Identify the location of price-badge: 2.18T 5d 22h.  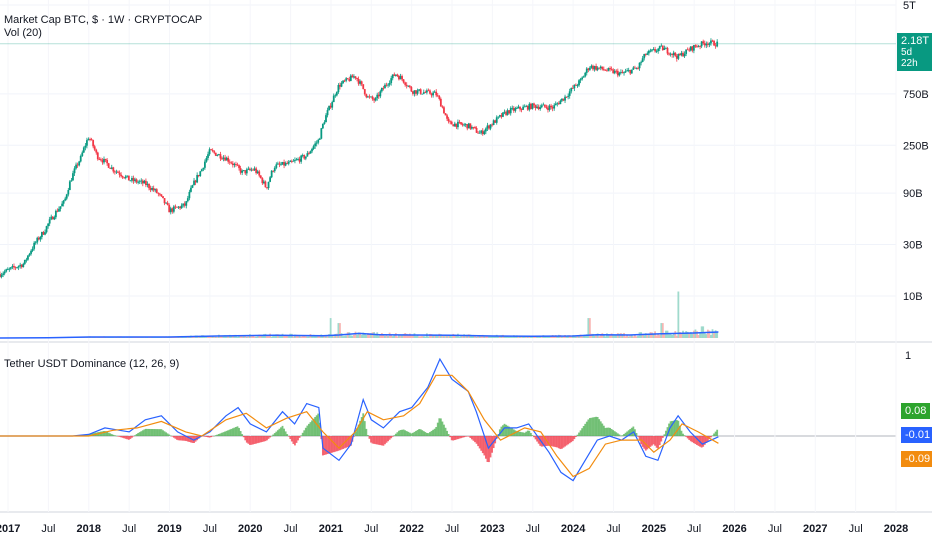
(914, 52).